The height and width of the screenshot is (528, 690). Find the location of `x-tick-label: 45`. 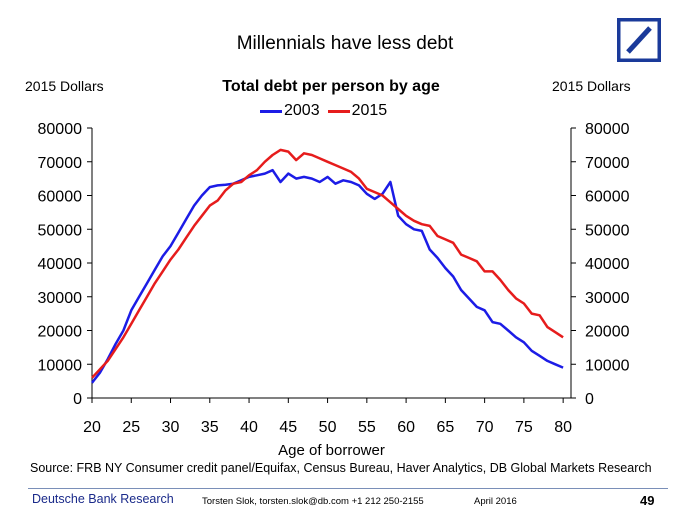

x-tick-label: 45 is located at coordinates (288, 427).